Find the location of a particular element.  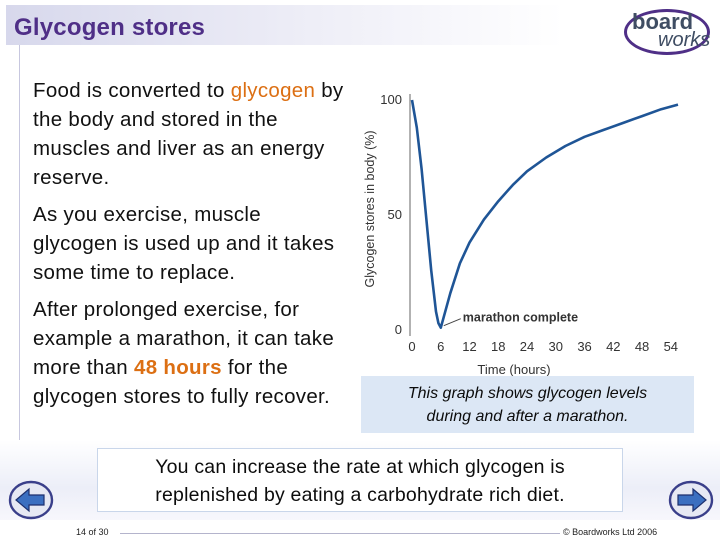

x-tick-label: 42 is located at coordinates (613, 346).